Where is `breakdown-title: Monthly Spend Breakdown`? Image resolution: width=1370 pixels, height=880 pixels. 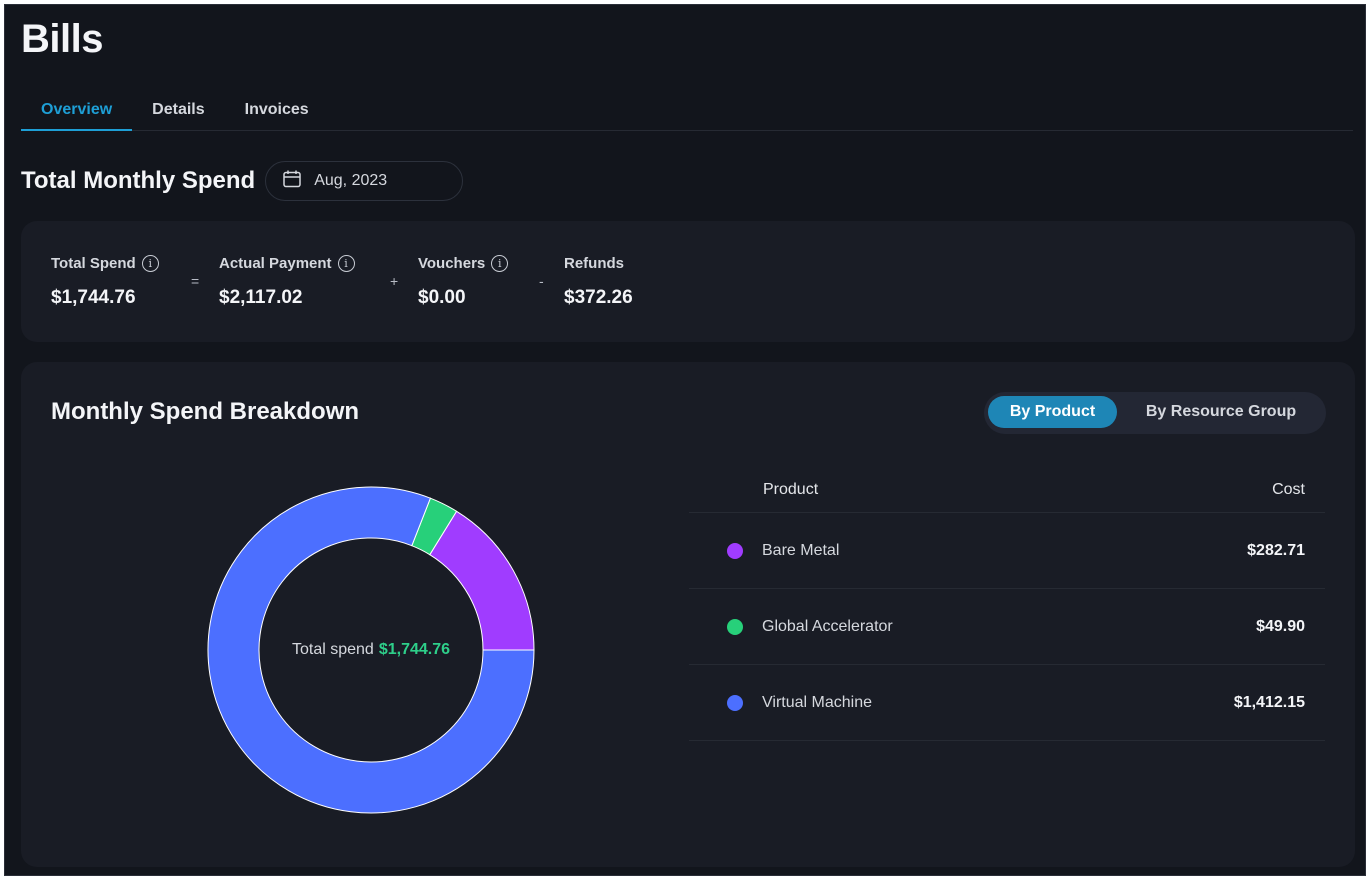
breakdown-title: Monthly Spend Breakdown is located at coordinates (205, 411).